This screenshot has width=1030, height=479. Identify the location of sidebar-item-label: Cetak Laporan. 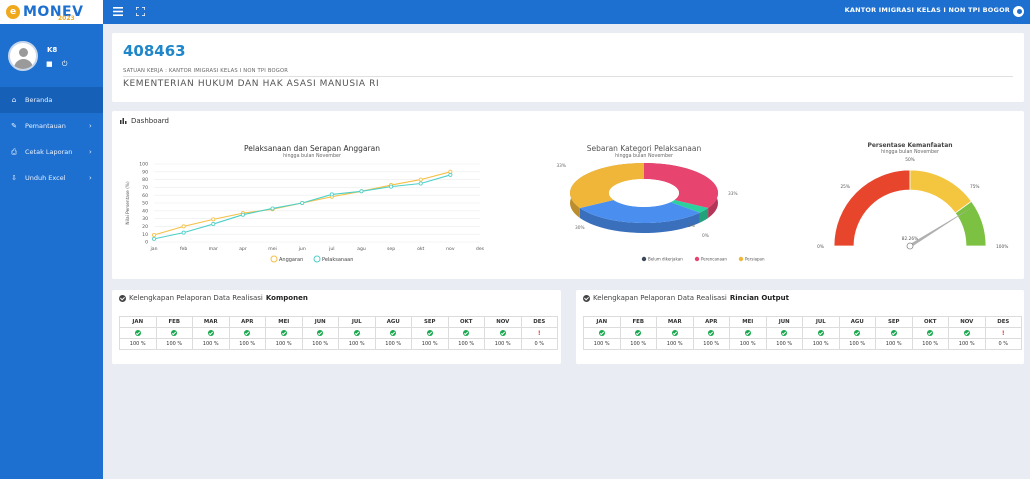
(49, 152).